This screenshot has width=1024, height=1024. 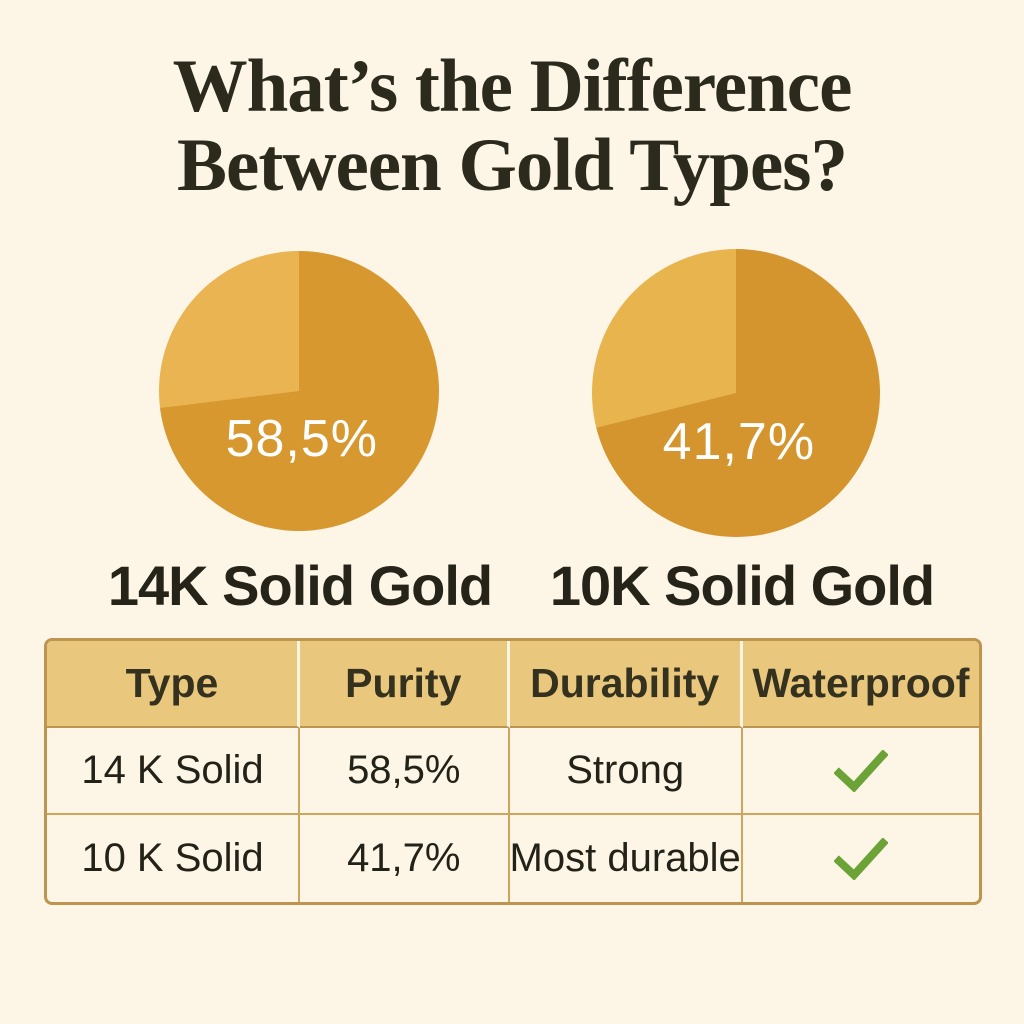 I want to click on pie-chart-14k-gold: 58,5%, so click(x=299, y=391).